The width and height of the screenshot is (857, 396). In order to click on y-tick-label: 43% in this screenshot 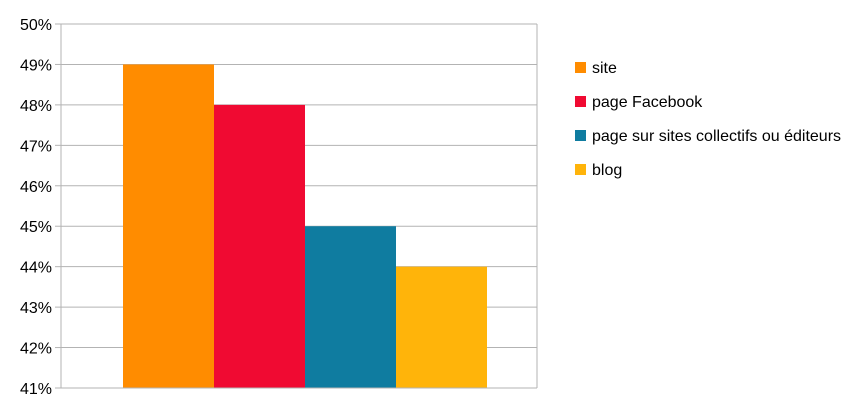, I will do `click(36, 308)`.